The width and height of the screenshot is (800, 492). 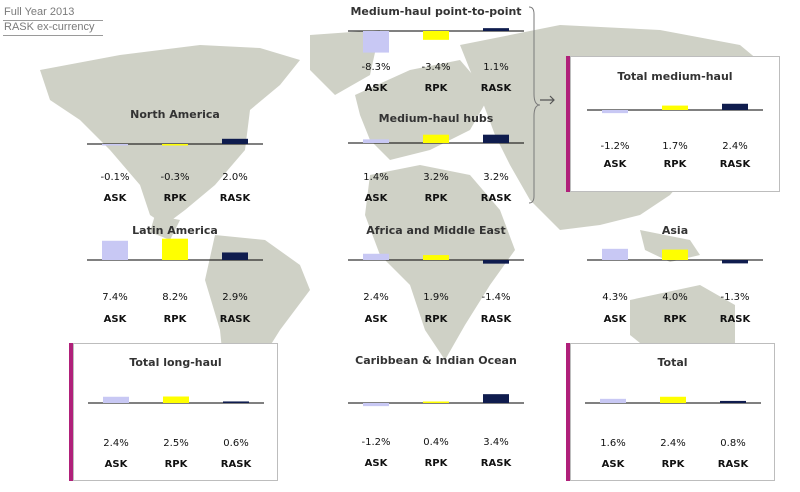 What do you see at coordinates (436, 158) in the screenshot?
I see `panel-medium-haul-hubs: Medium-haul hubs 1.4% ASK 3.2% RPK 3.2% RASK` at bounding box center [436, 158].